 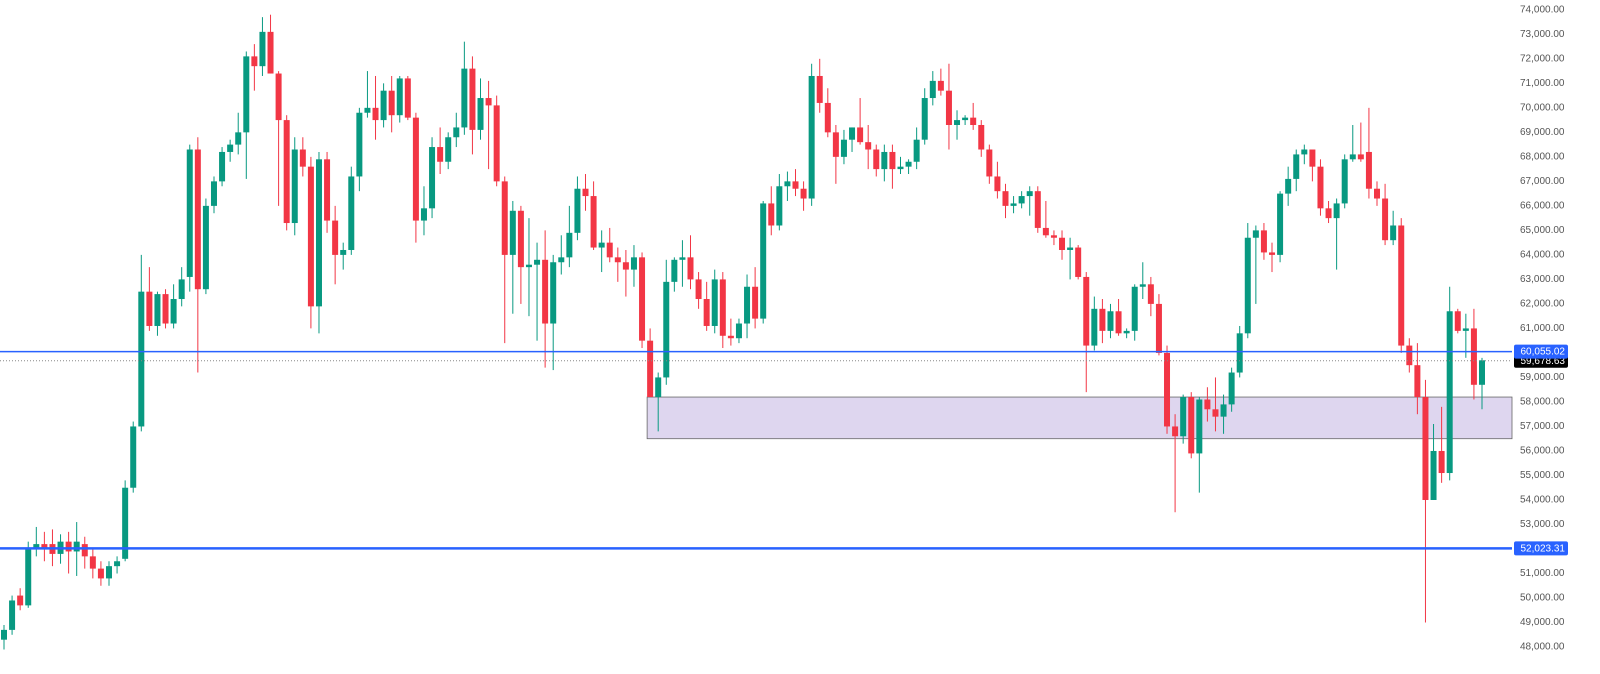 I want to click on y-tick-label: 55,000.00, so click(x=1542, y=475).